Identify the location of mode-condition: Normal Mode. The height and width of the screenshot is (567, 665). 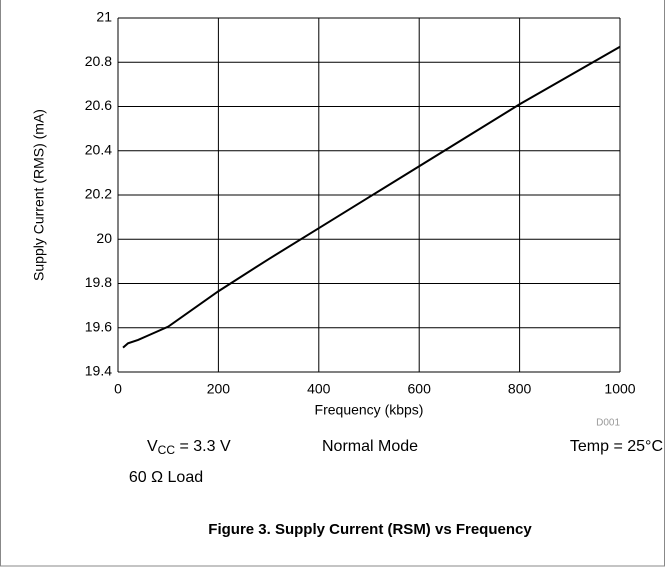
(370, 446).